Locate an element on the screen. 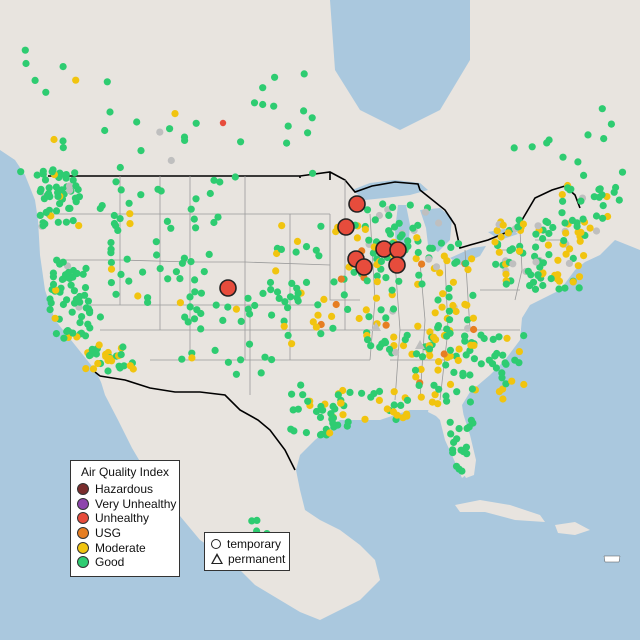 The width and height of the screenshot is (640, 640). legend-item-usg: USG is located at coordinates (125, 533).